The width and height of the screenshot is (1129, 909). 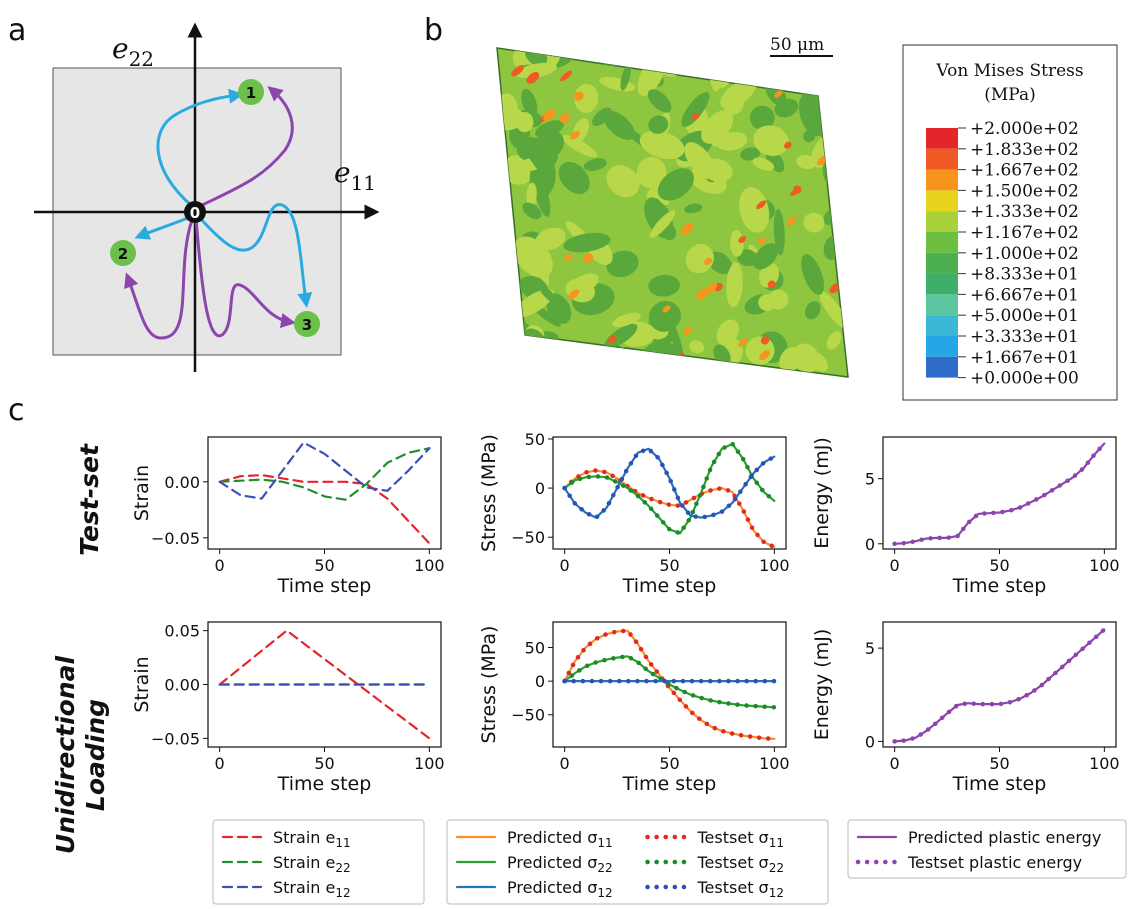 I want to click on panel-letter-b: b, so click(x=433, y=30).